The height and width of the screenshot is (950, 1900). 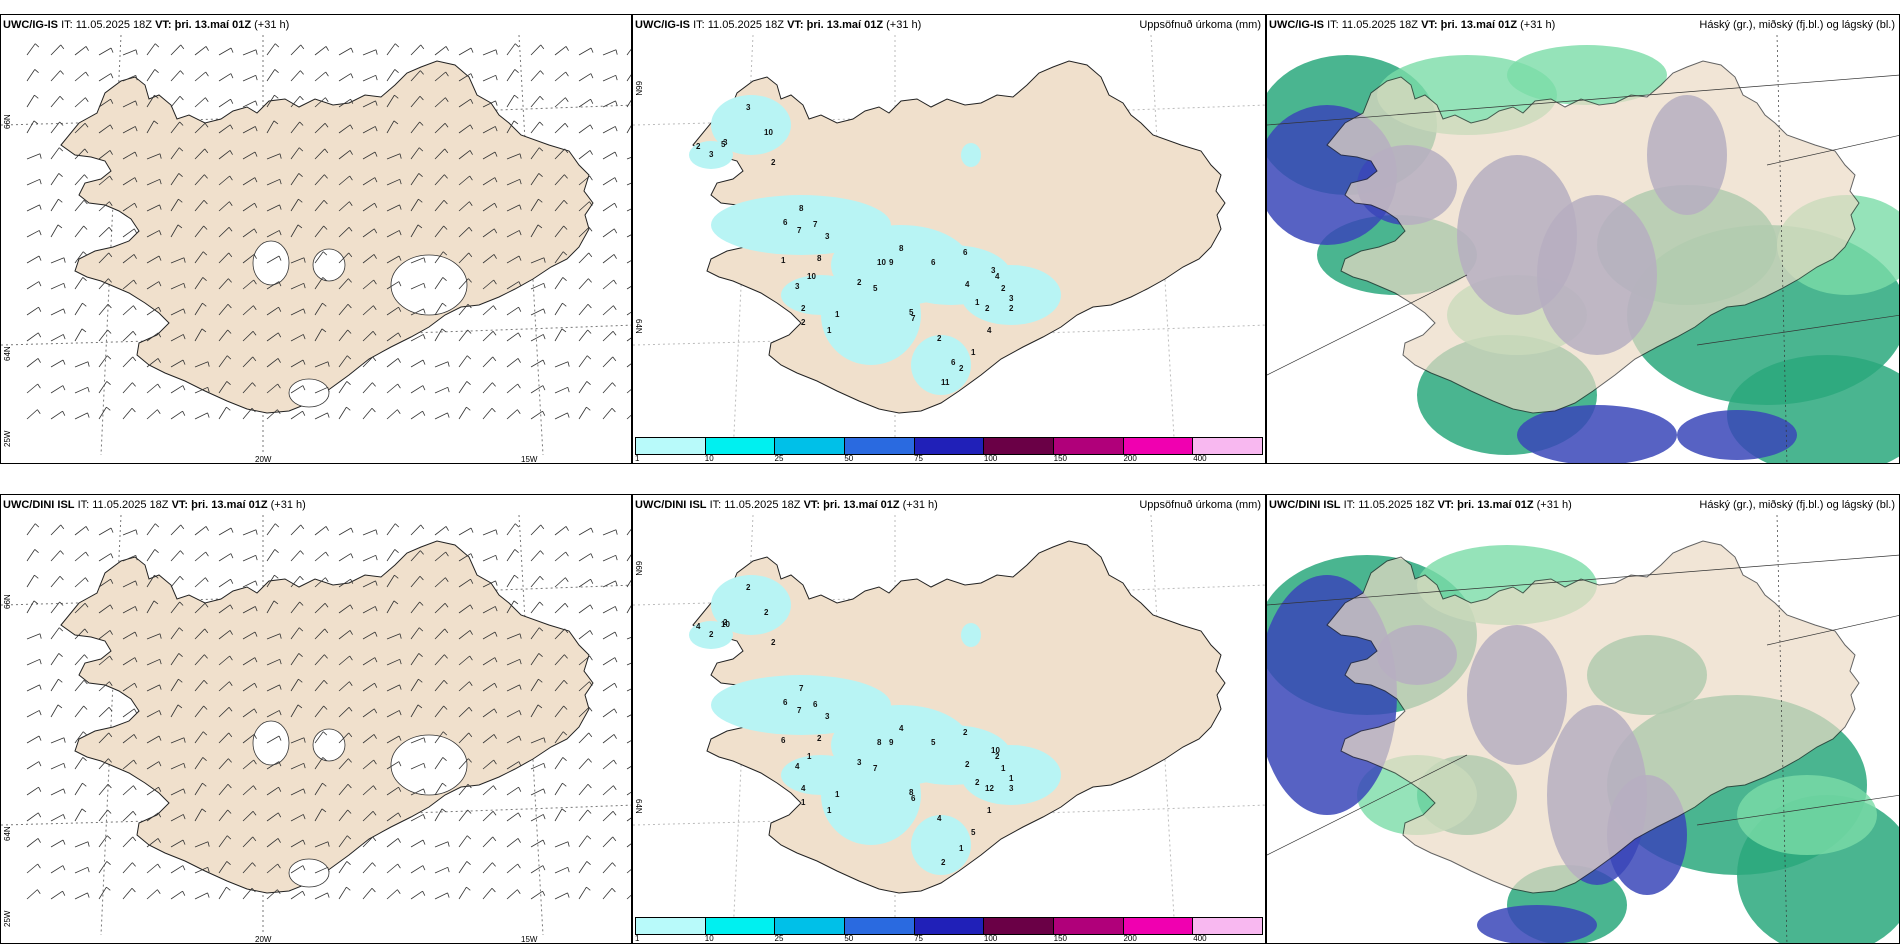 I want to click on high-cloud-area, so click(x=1587, y=75).